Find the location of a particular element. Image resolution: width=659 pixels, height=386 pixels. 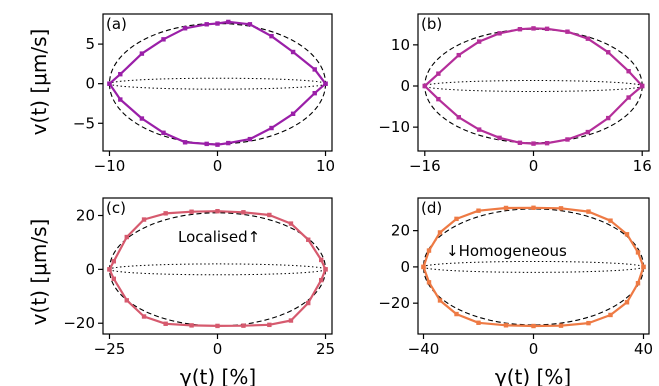

x-axis-title-right: γ(t) [%] is located at coordinates (533, 375).